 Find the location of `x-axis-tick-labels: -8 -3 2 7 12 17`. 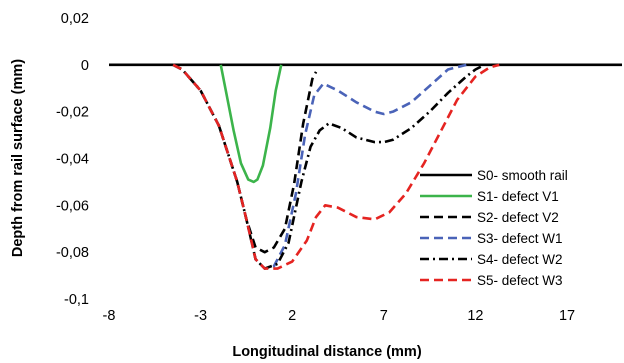

x-axis-tick-labels: -8 -3 2 7 12 17 is located at coordinates (339, 316).